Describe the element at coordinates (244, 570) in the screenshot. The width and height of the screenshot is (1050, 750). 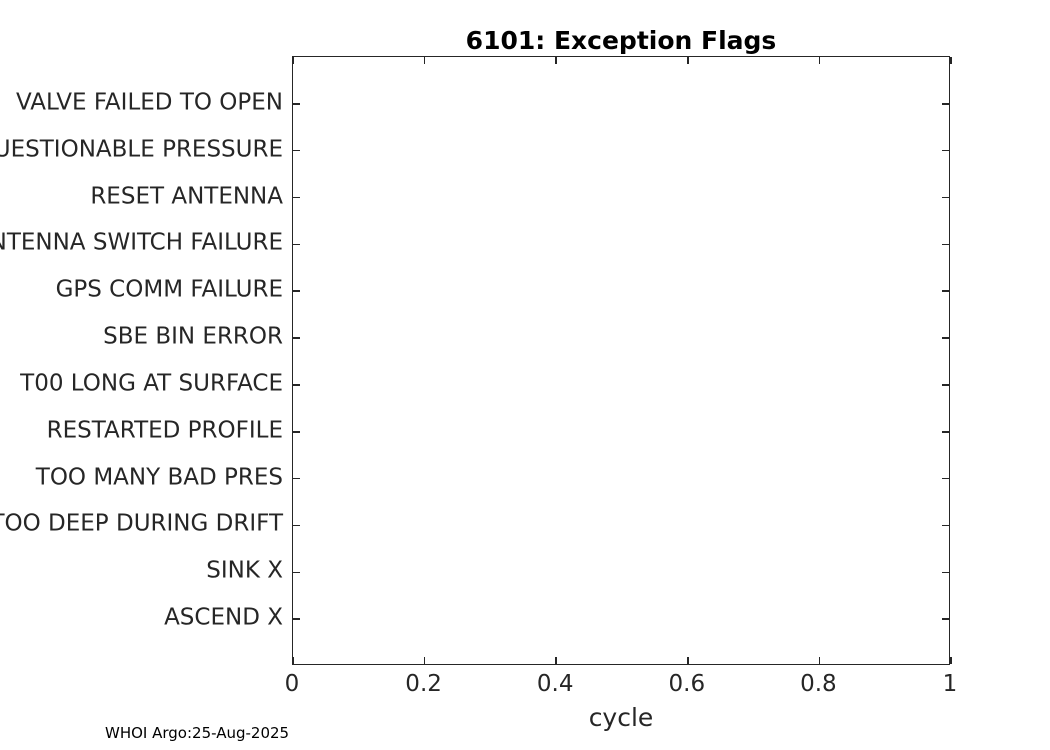
I see `y-tick-label: SINK X` at that location.